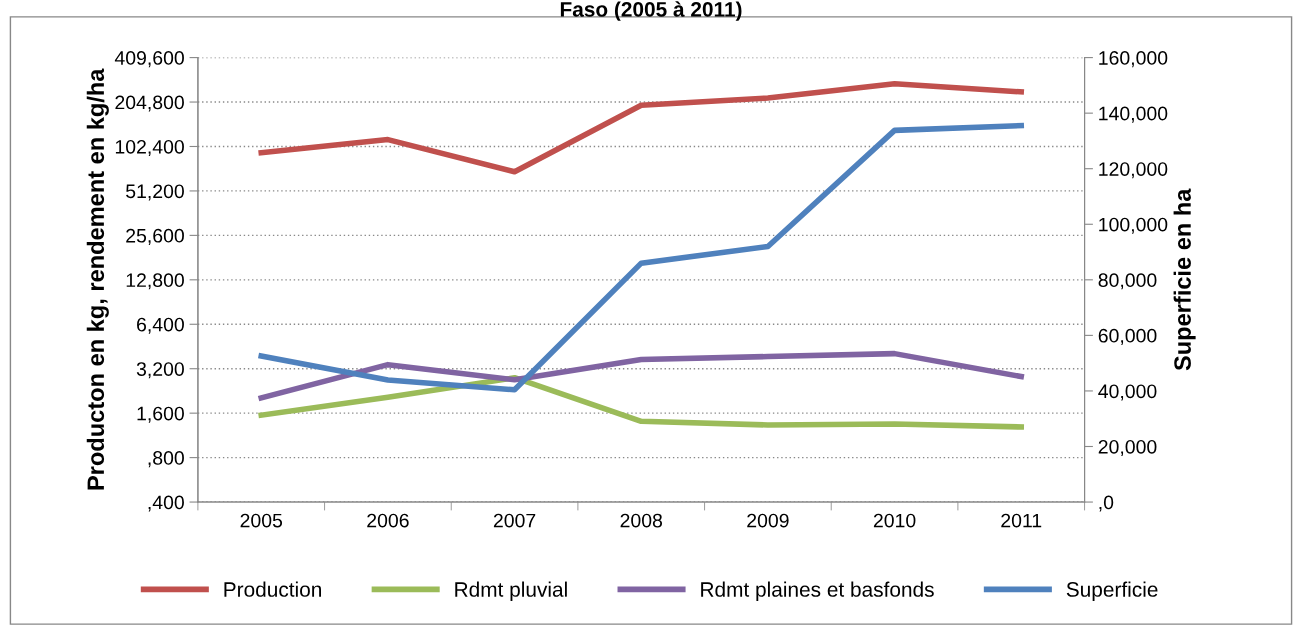 The image size is (1302, 626). What do you see at coordinates (1127, 281) in the screenshot?
I see `y2-tick-label: 80,000` at bounding box center [1127, 281].